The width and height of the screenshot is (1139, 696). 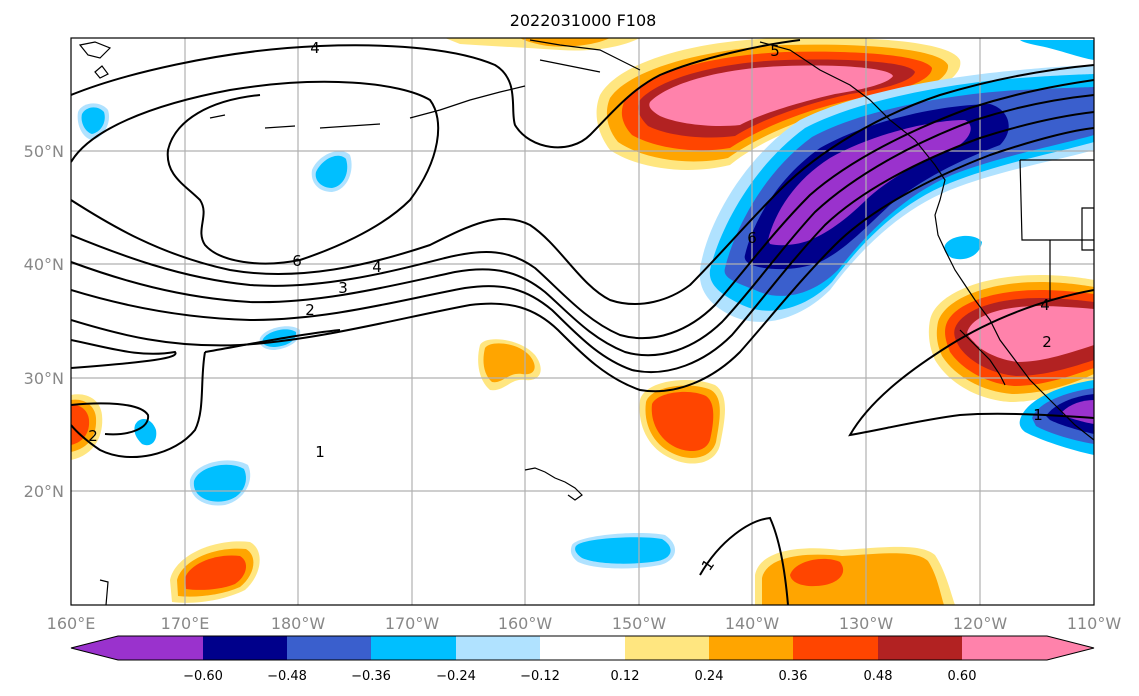 I want to click on lon-label: 160°W, so click(x=525, y=623).